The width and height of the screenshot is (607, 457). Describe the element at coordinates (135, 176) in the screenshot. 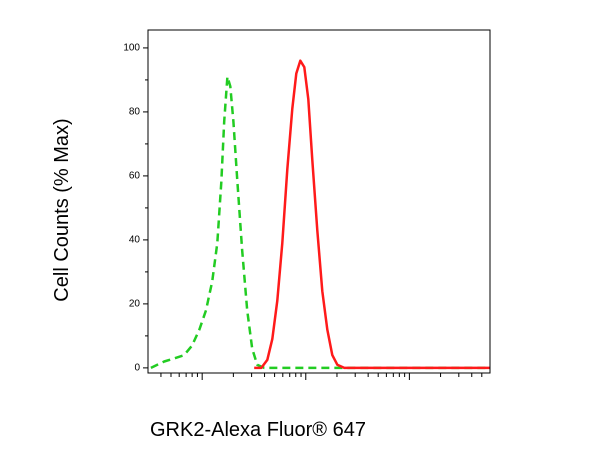

I see `y-tick-label: 60` at that location.